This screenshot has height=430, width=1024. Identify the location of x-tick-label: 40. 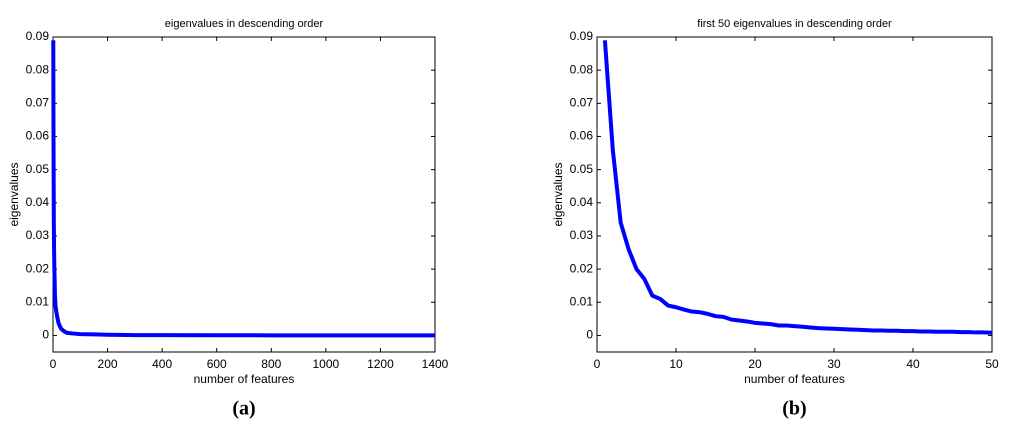
(913, 364).